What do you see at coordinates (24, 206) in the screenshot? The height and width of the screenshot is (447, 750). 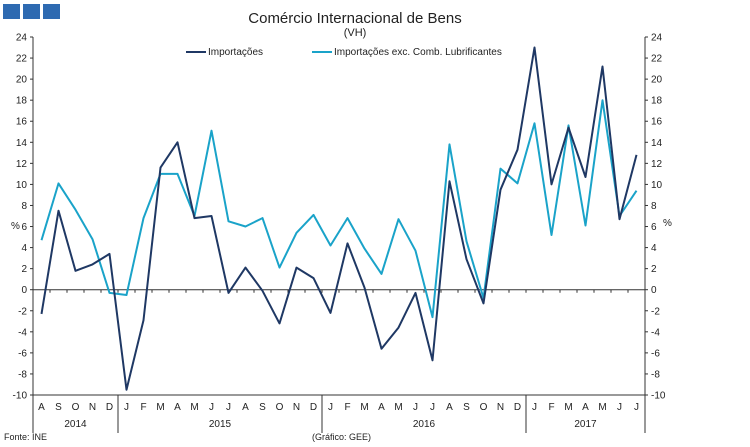 I see `y-tick-label-left: 8` at bounding box center [24, 206].